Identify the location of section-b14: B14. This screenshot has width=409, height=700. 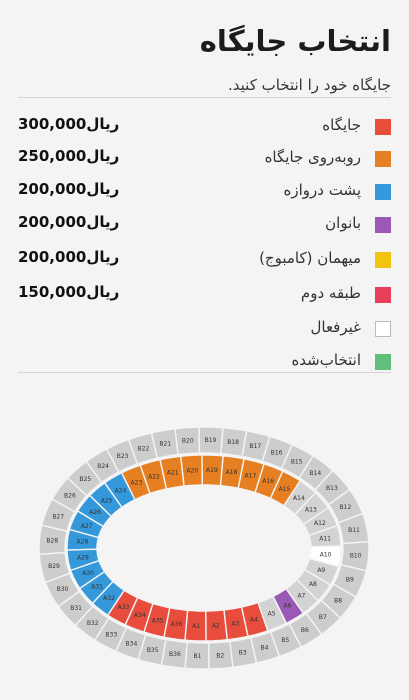
(316, 472).